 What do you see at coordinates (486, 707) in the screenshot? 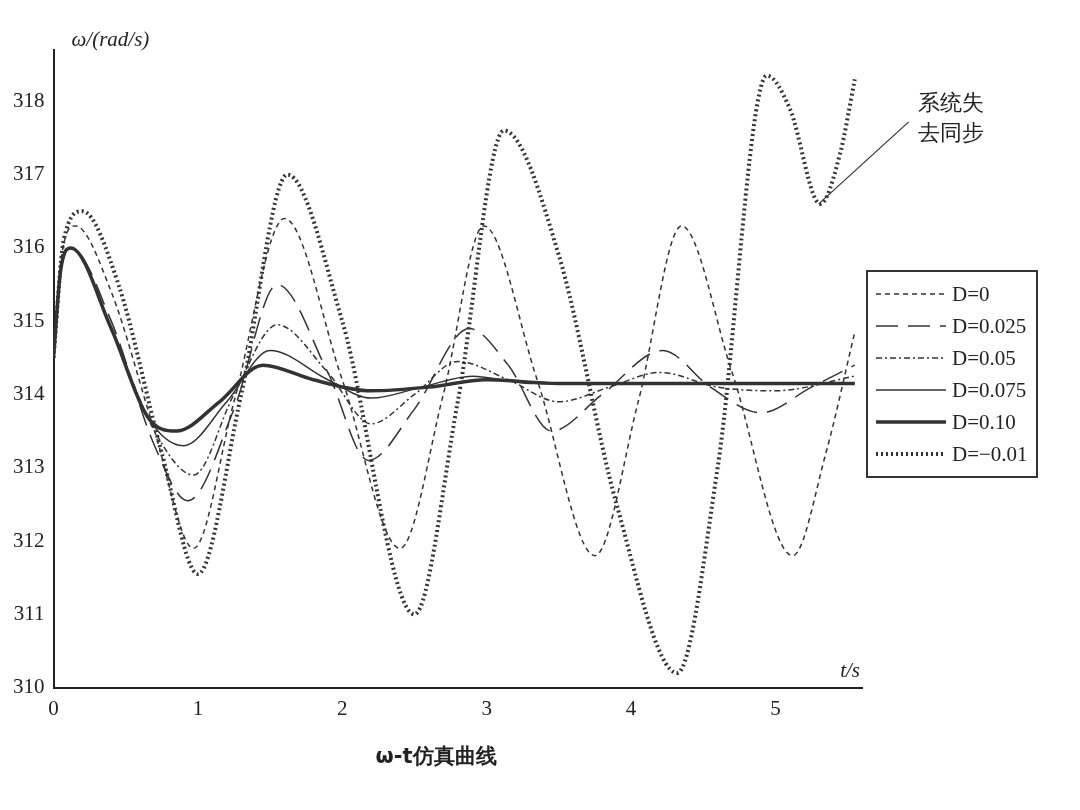
I see `x-tick-label: 3` at bounding box center [486, 707].